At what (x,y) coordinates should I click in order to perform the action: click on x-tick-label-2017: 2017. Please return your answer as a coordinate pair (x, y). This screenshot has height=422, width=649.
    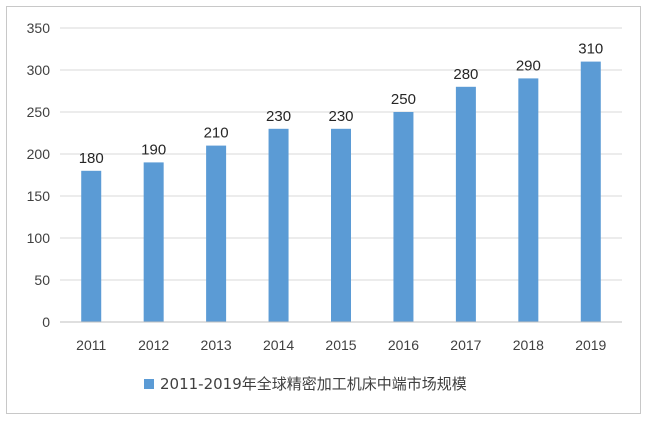
    Looking at the image, I should click on (465, 345).